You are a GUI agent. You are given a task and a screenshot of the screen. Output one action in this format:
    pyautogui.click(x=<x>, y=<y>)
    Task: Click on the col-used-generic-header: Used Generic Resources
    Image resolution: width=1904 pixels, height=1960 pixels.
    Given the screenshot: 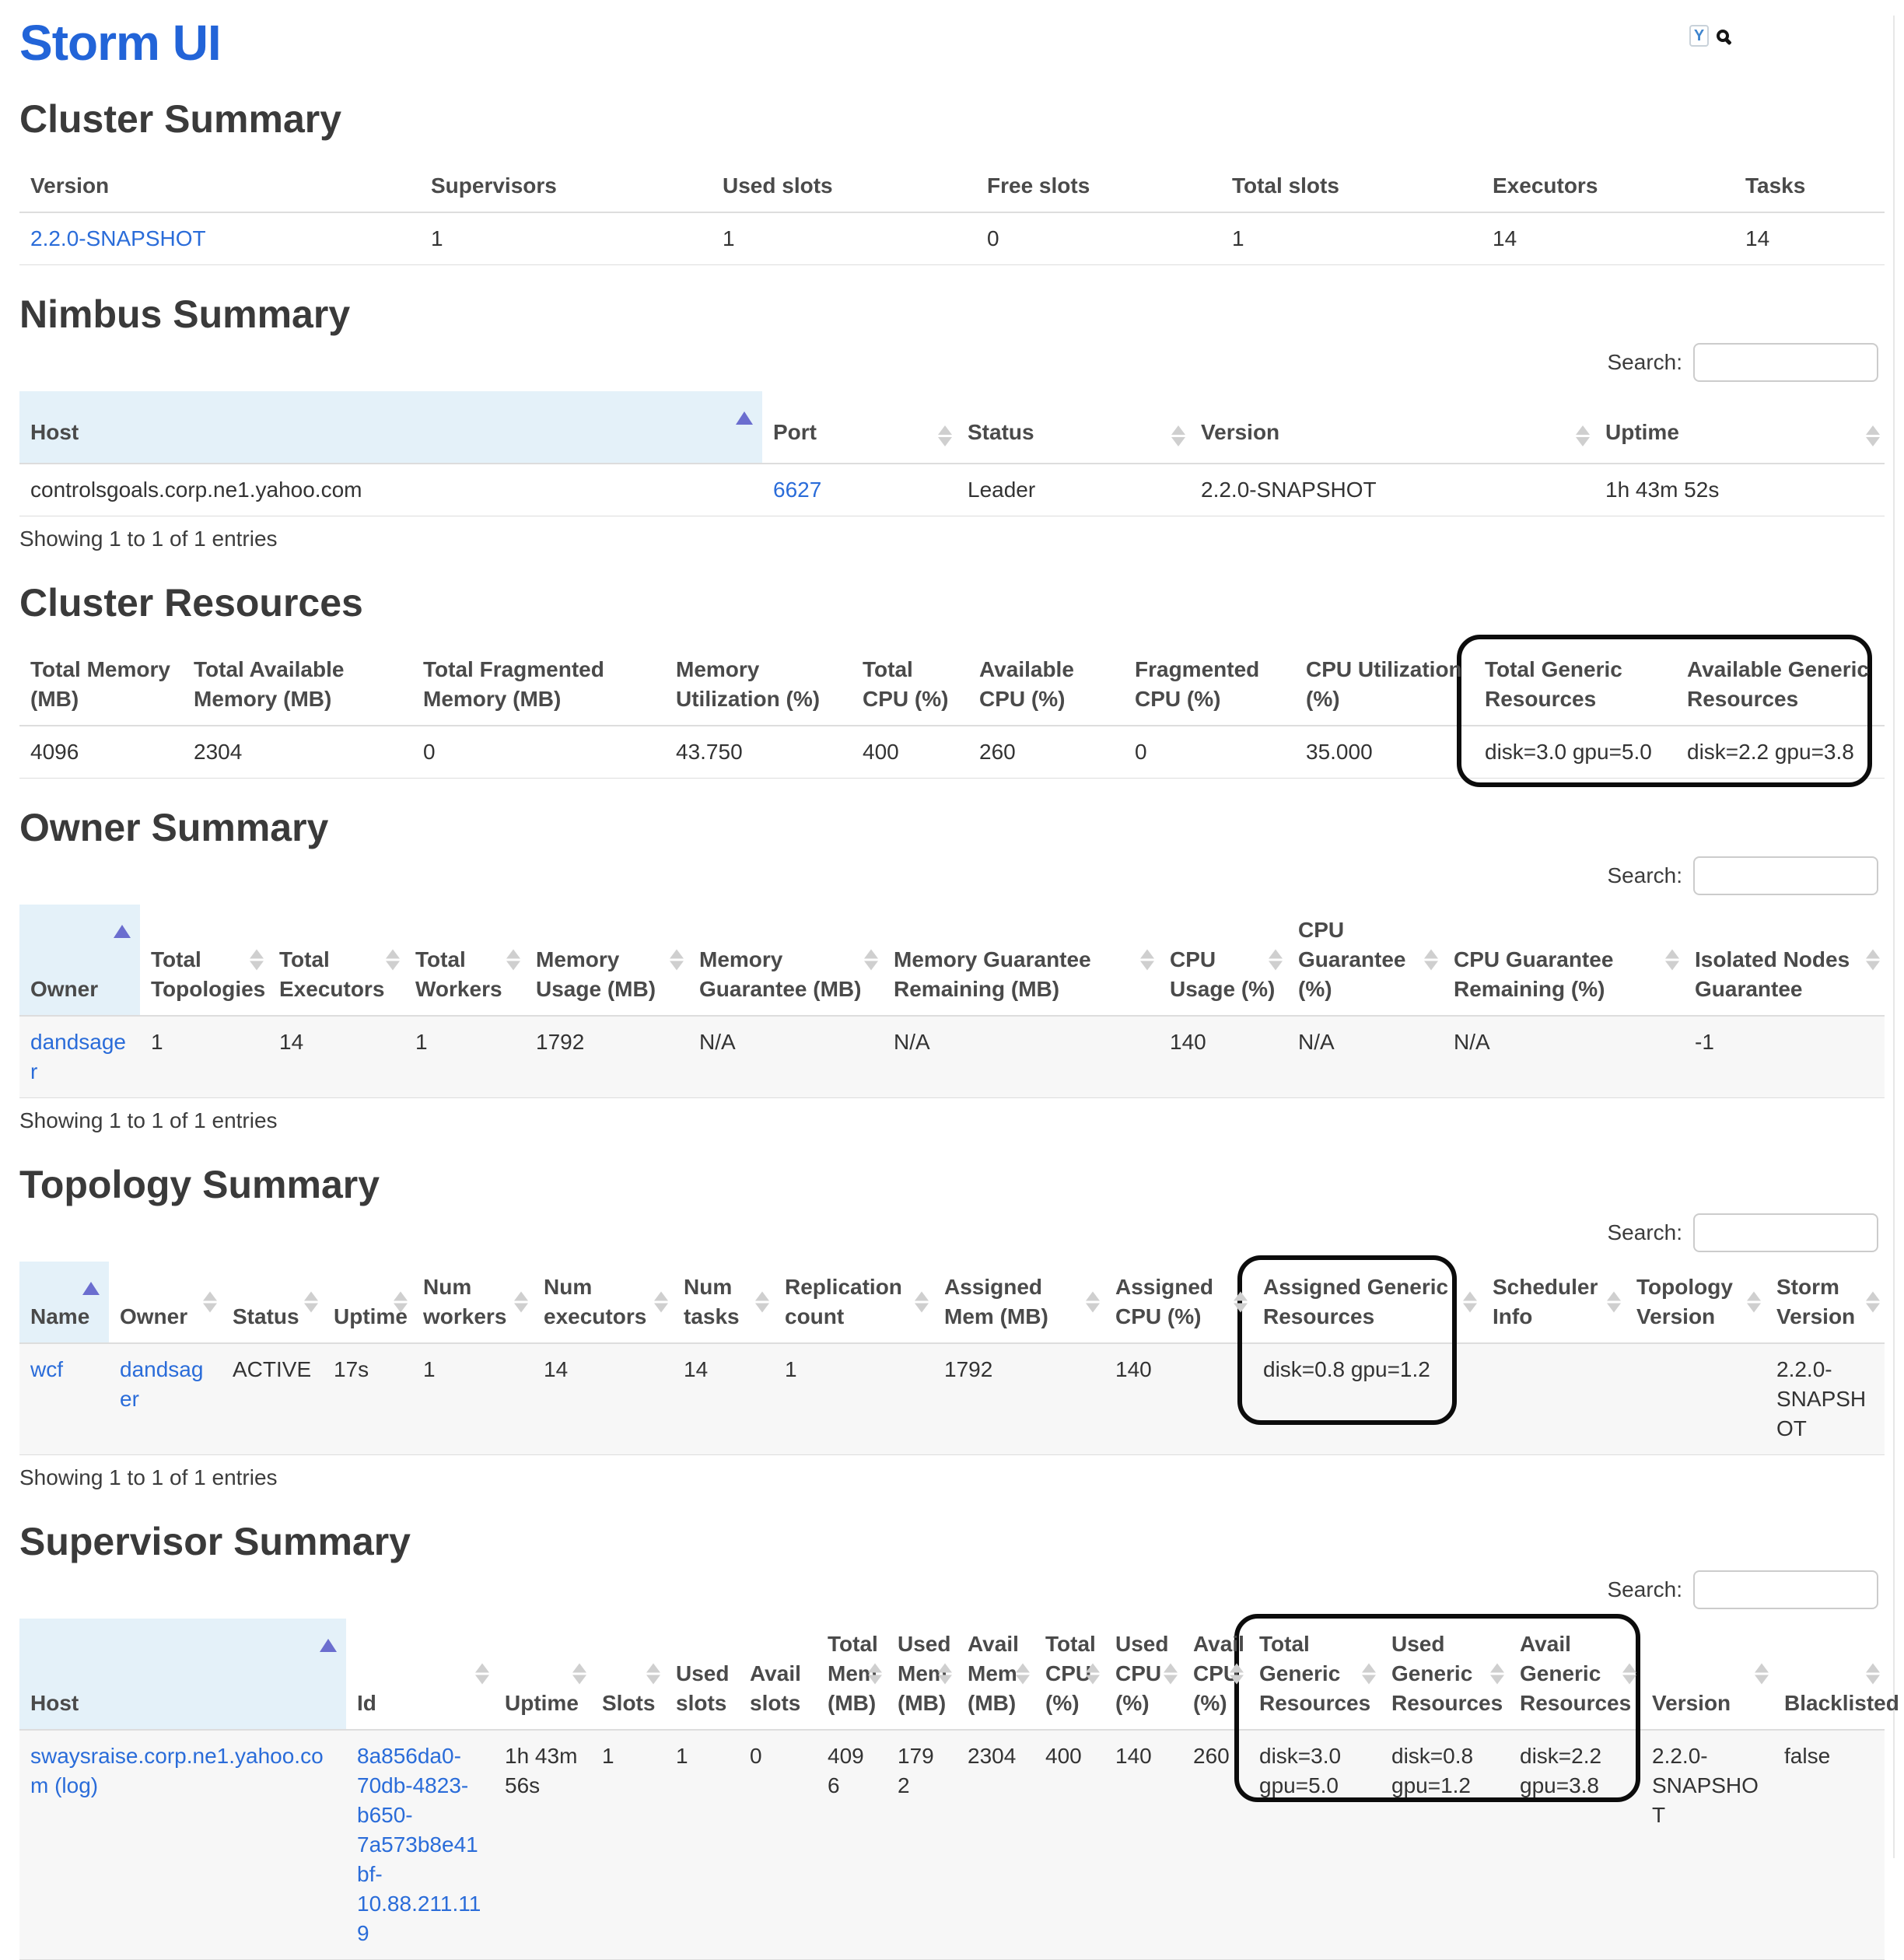 What is the action you would take?
    pyautogui.click(x=1445, y=1675)
    